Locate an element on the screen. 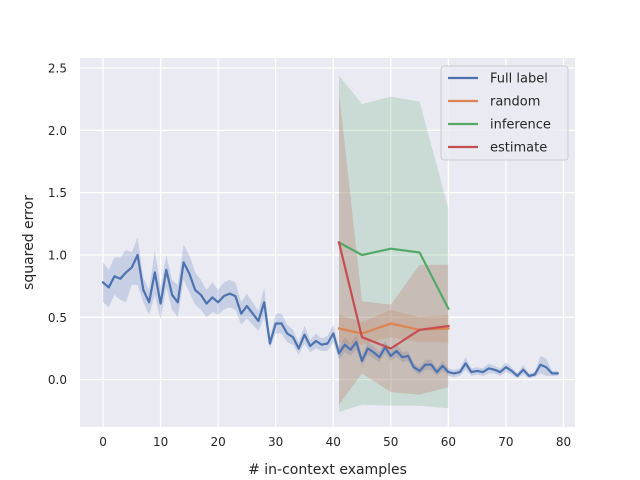  x-tick-label: 80 is located at coordinates (563, 442).